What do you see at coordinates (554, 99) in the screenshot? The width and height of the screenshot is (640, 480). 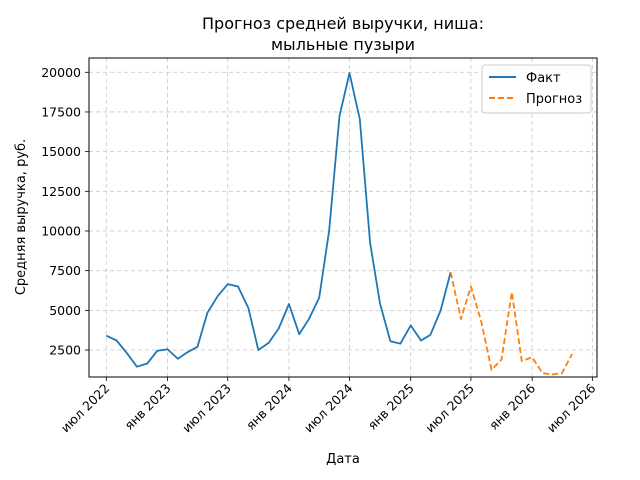 I see `legend-label-forecast: Прогноз` at bounding box center [554, 99].